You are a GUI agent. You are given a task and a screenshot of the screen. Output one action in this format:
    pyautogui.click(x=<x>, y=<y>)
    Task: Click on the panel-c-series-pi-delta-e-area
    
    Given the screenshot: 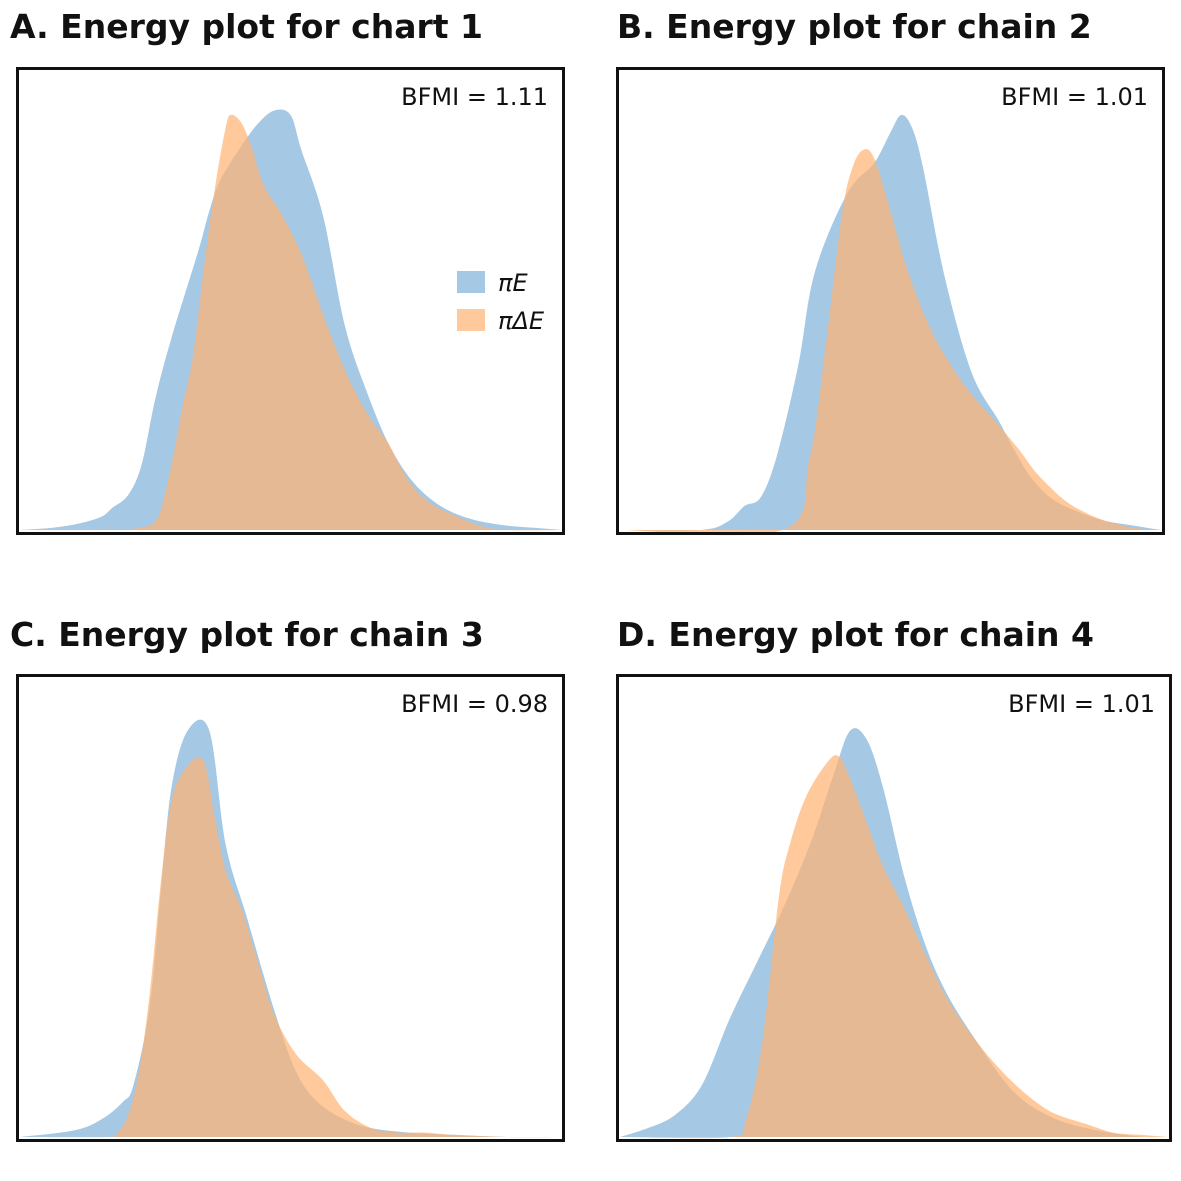 What is the action you would take?
    pyautogui.click(x=290, y=947)
    